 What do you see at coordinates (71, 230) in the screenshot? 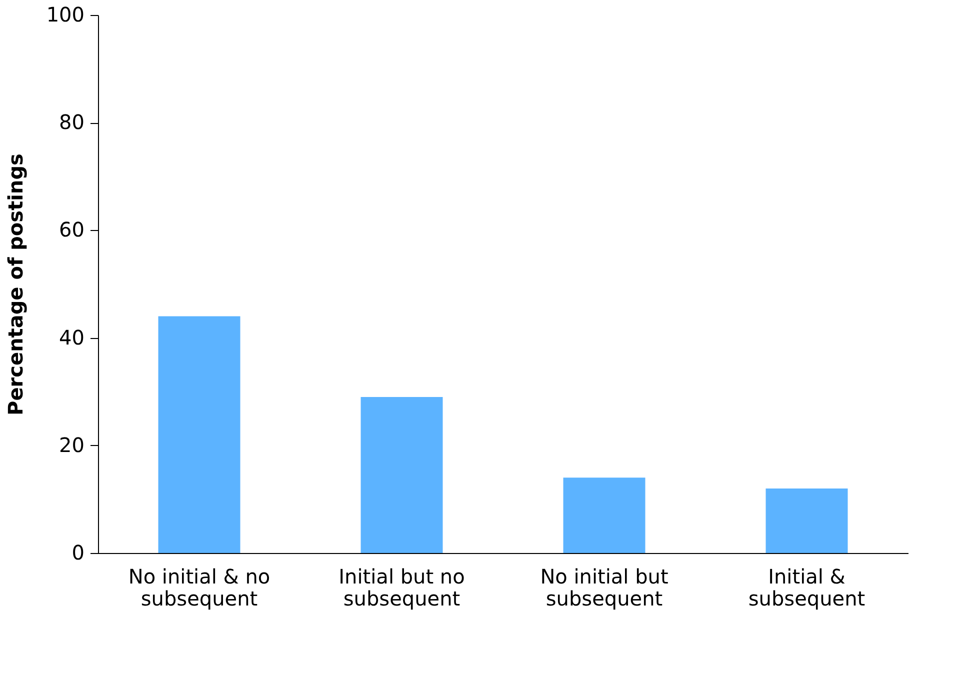
I see `y-tick-label: 60` at bounding box center [71, 230].